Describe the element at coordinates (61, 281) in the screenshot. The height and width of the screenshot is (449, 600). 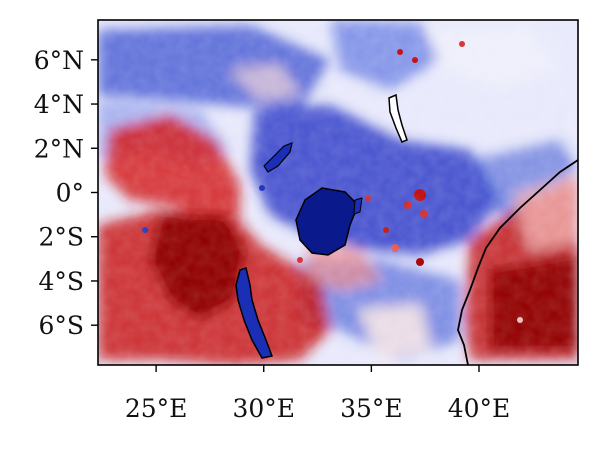
I see `y-tick-label: 4°S` at that location.